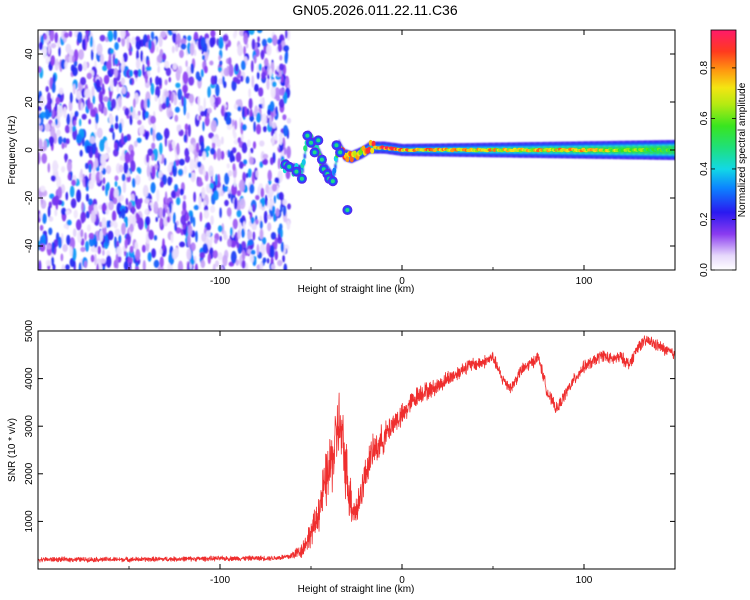  I want to click on snr-ytick-label: 5000, so click(29, 330).